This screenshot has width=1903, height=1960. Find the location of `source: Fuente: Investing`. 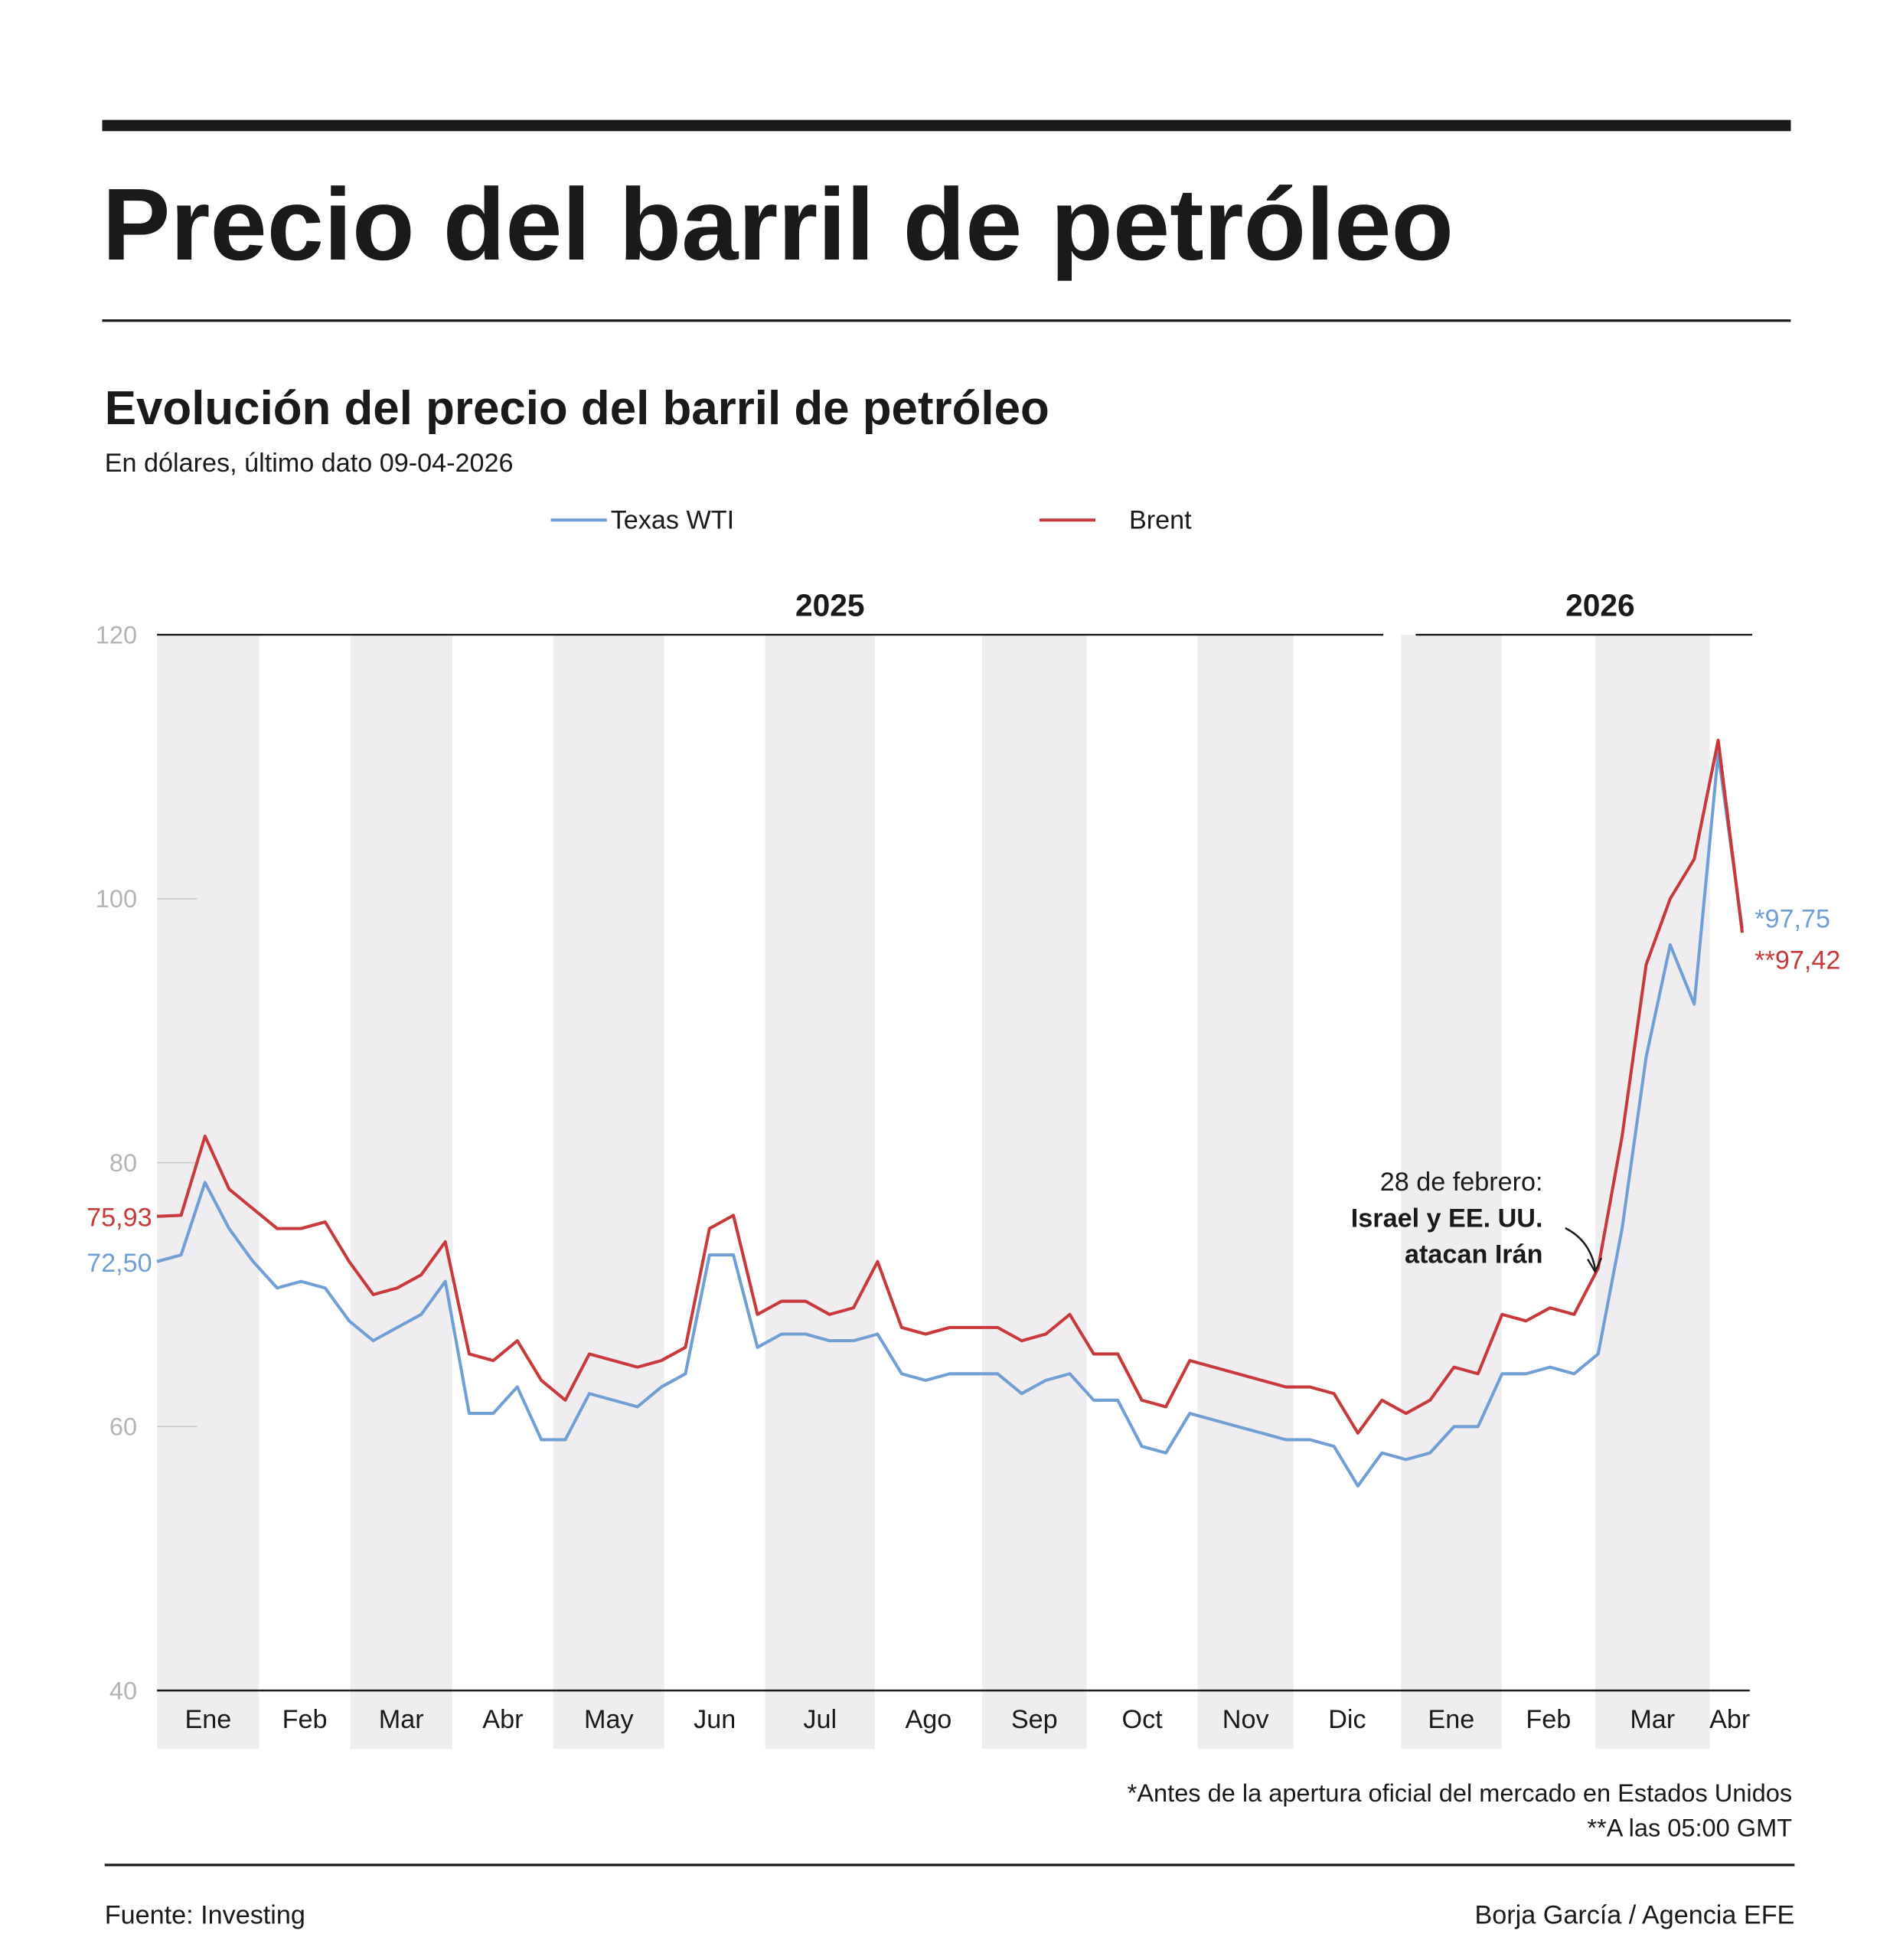

source: Fuente: Investing is located at coordinates (205, 1914).